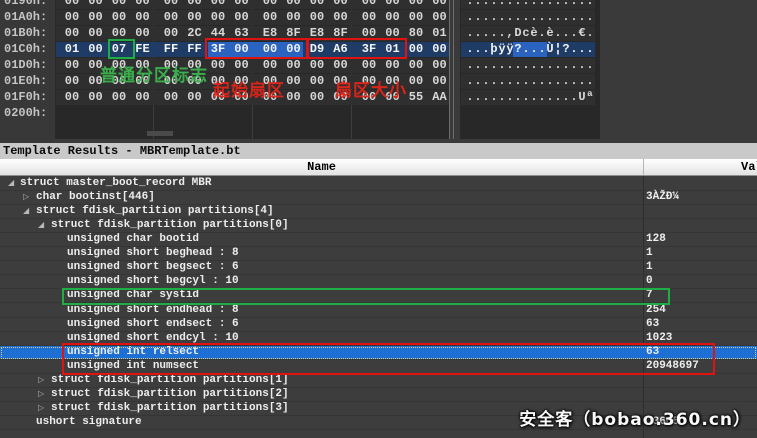  Describe the element at coordinates (171, 49) in the screenshot. I see `hex-byte: FF` at that location.